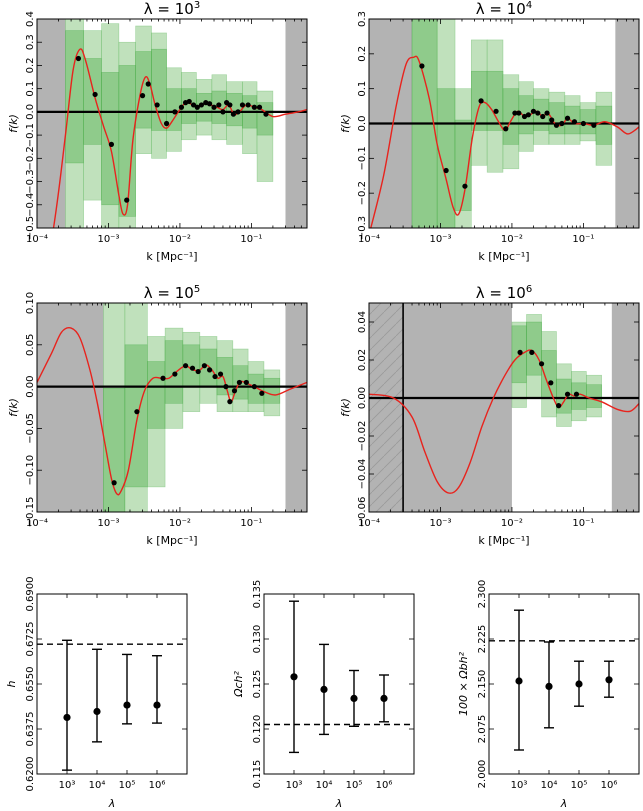 The height and width of the screenshot is (811, 643). What do you see at coordinates (11, 683) in the screenshot?
I see `y-axis-label: h` at bounding box center [11, 683].